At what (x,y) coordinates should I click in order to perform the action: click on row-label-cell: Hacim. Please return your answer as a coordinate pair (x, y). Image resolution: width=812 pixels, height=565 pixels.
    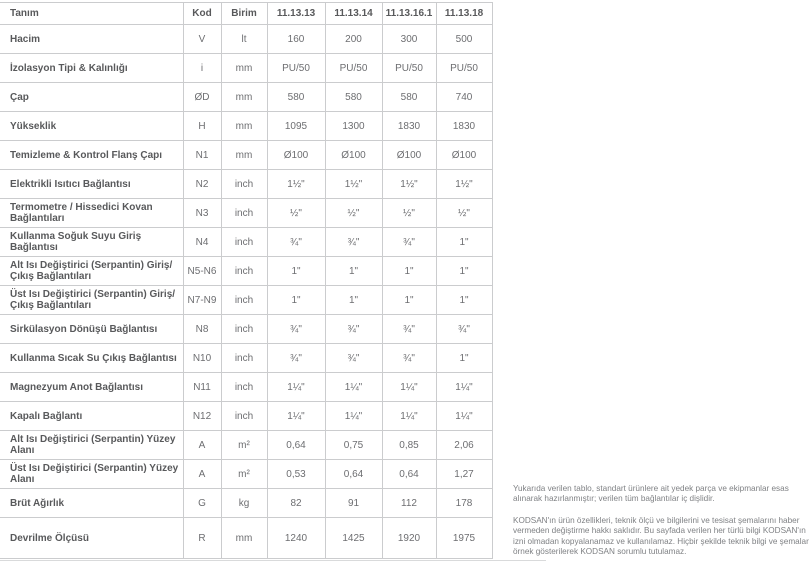
    Looking at the image, I should click on (91, 39).